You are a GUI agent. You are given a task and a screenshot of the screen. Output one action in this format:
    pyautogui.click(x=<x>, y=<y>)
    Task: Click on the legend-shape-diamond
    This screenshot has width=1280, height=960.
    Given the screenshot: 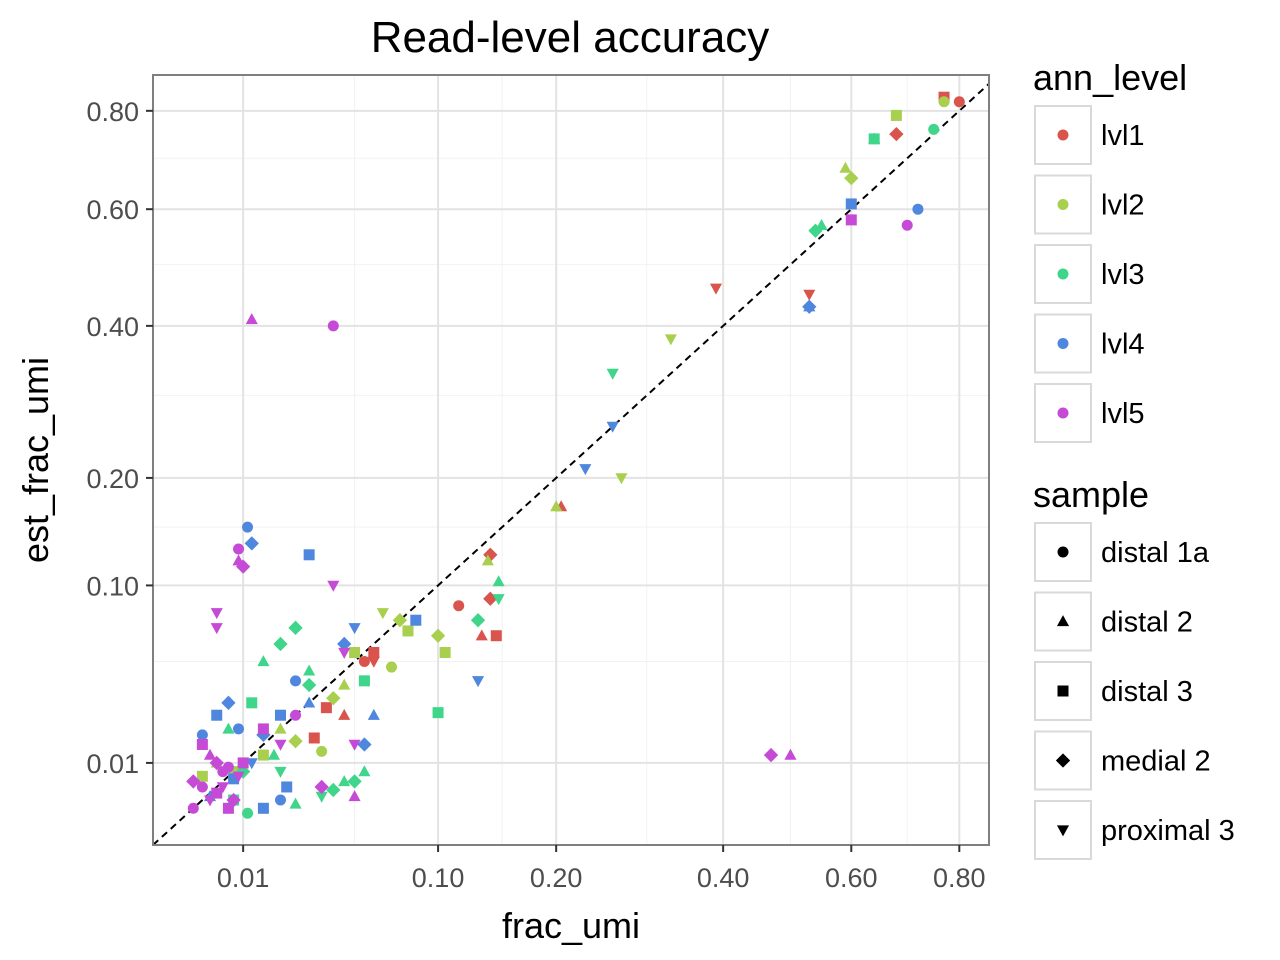 What is the action you would take?
    pyautogui.click(x=1063, y=760)
    